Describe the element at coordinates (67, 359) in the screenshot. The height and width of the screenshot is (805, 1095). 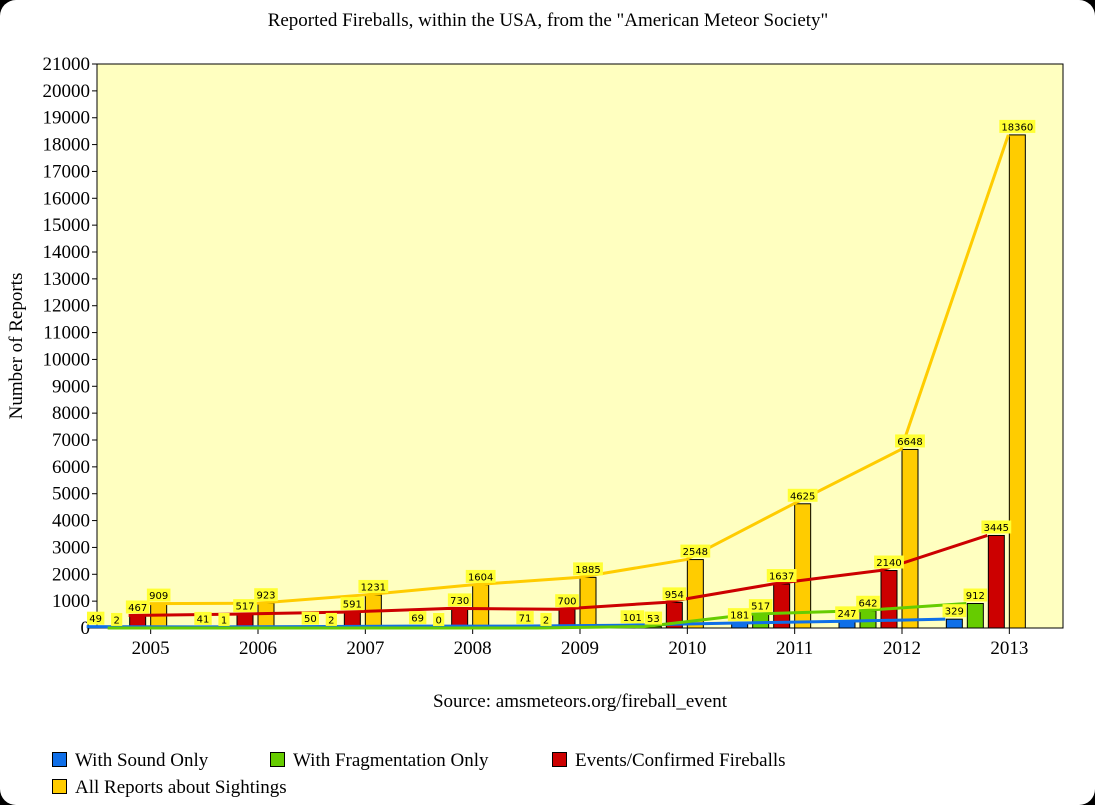
I see `y-tick-label: 10000` at that location.